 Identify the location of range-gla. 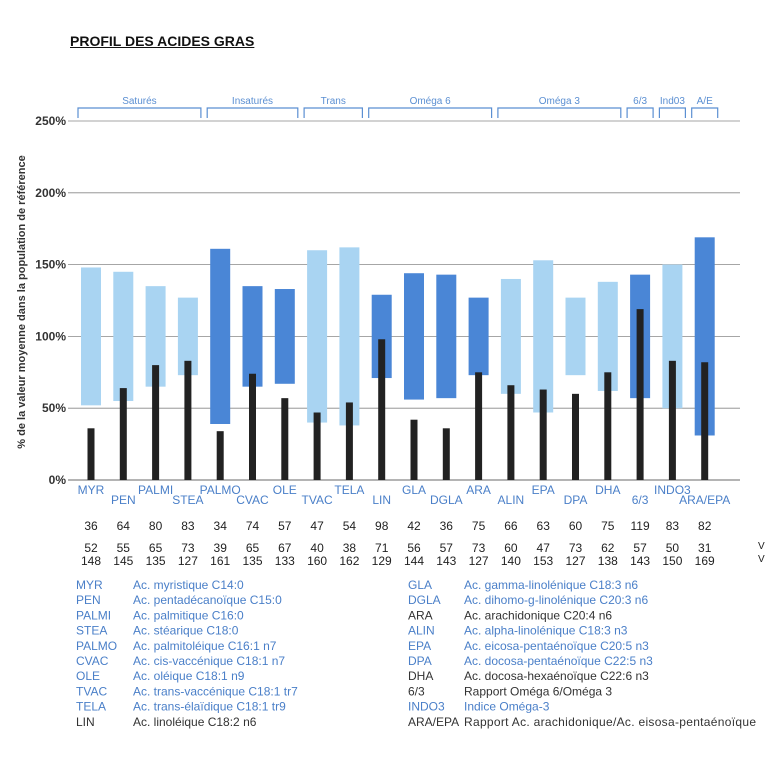
(414, 336).